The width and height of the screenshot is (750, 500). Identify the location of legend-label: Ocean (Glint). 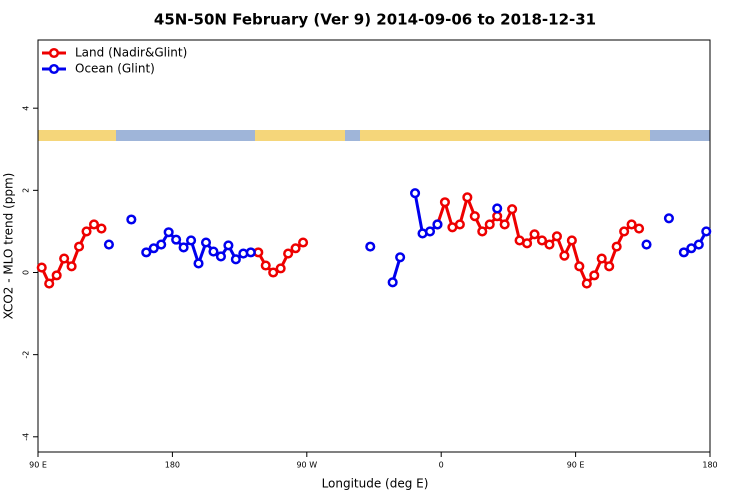
(115, 69).